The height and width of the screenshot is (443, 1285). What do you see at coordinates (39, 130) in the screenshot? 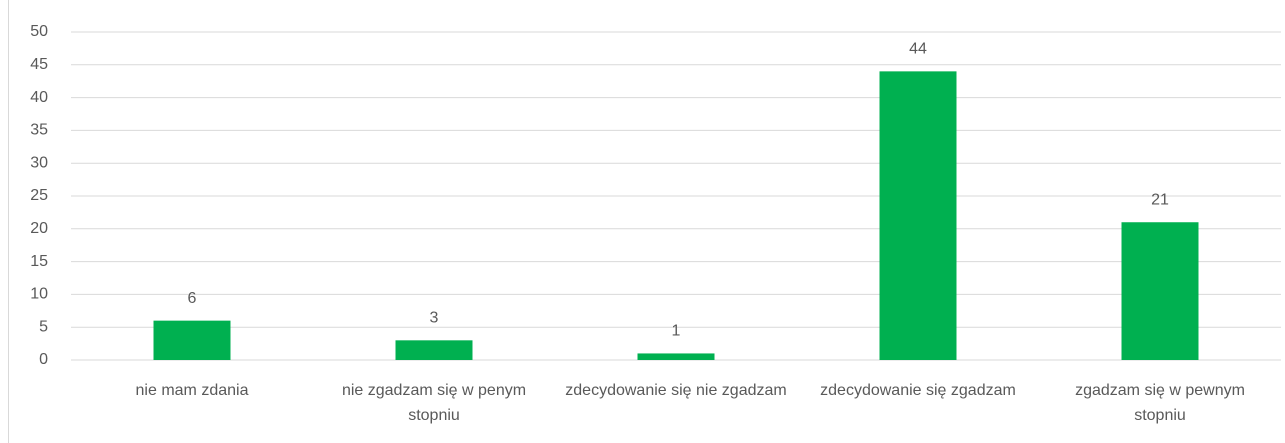
I see `y-tick-label: 35` at bounding box center [39, 130].